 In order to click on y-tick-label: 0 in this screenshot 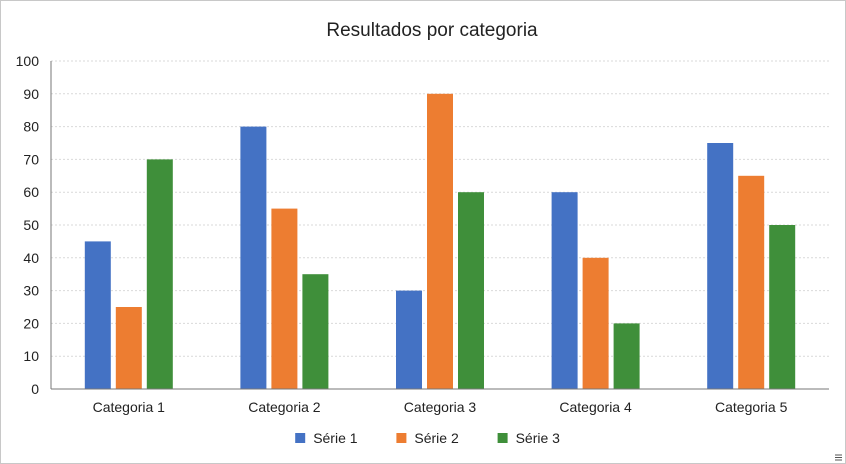, I will do `click(35, 389)`.